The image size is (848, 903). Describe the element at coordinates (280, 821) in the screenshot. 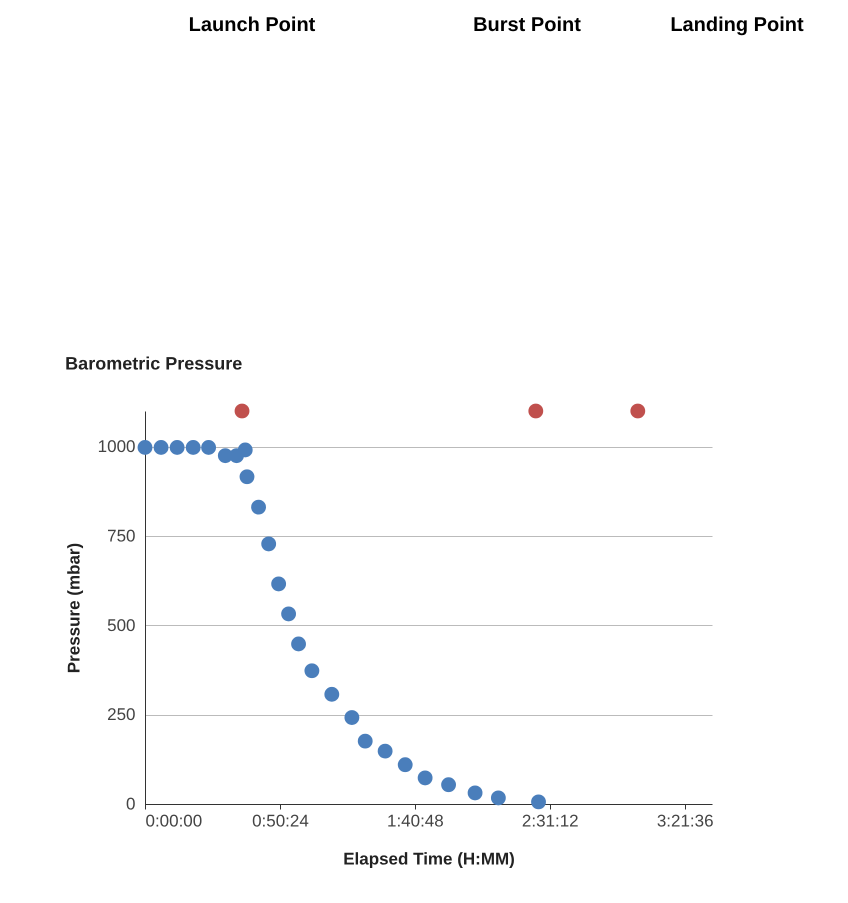

I see `x-tick-label: 0:50:24` at that location.